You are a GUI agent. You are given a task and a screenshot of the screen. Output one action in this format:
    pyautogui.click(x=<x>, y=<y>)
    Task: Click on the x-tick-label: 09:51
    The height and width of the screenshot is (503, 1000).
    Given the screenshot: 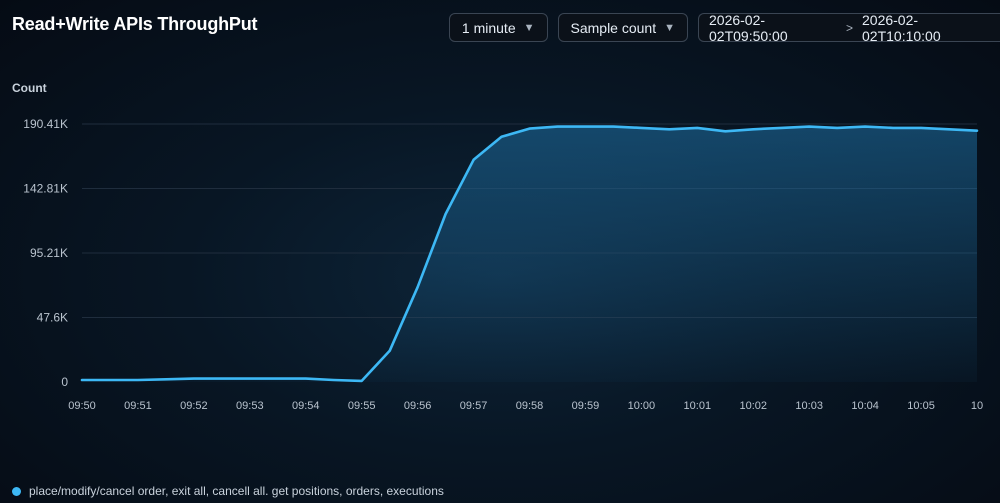 What is the action you would take?
    pyautogui.click(x=138, y=406)
    